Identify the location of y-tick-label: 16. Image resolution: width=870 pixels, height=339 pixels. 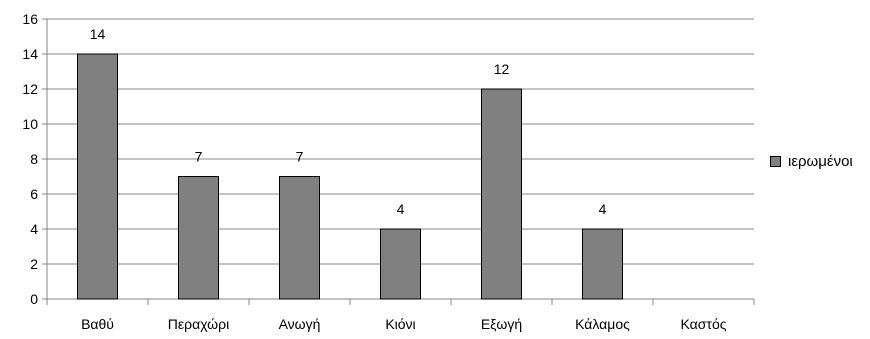
(30, 19).